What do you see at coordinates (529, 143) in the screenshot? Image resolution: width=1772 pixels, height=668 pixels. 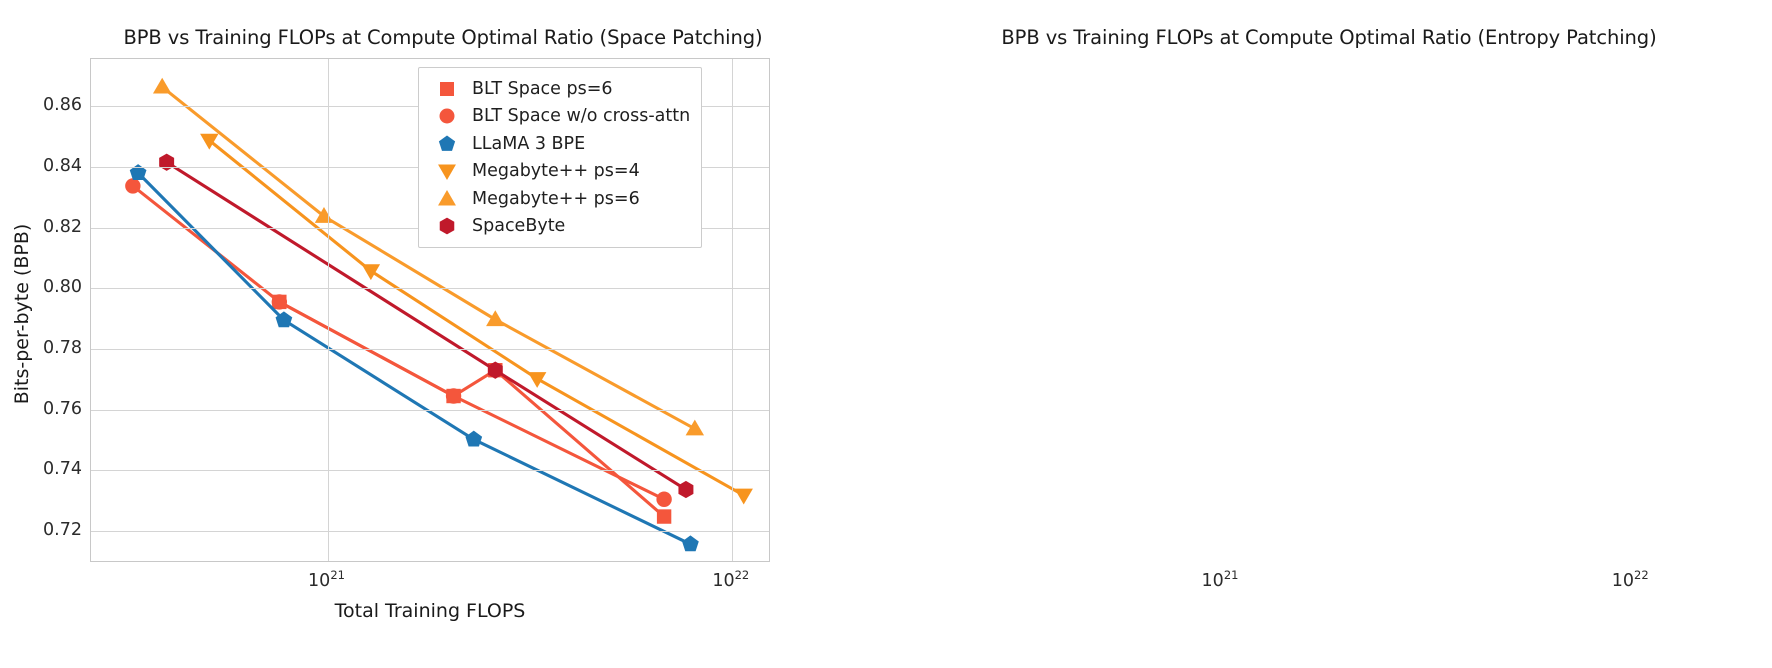 I see `legend-item-label: LLaMA 3 BPE` at bounding box center [529, 143].